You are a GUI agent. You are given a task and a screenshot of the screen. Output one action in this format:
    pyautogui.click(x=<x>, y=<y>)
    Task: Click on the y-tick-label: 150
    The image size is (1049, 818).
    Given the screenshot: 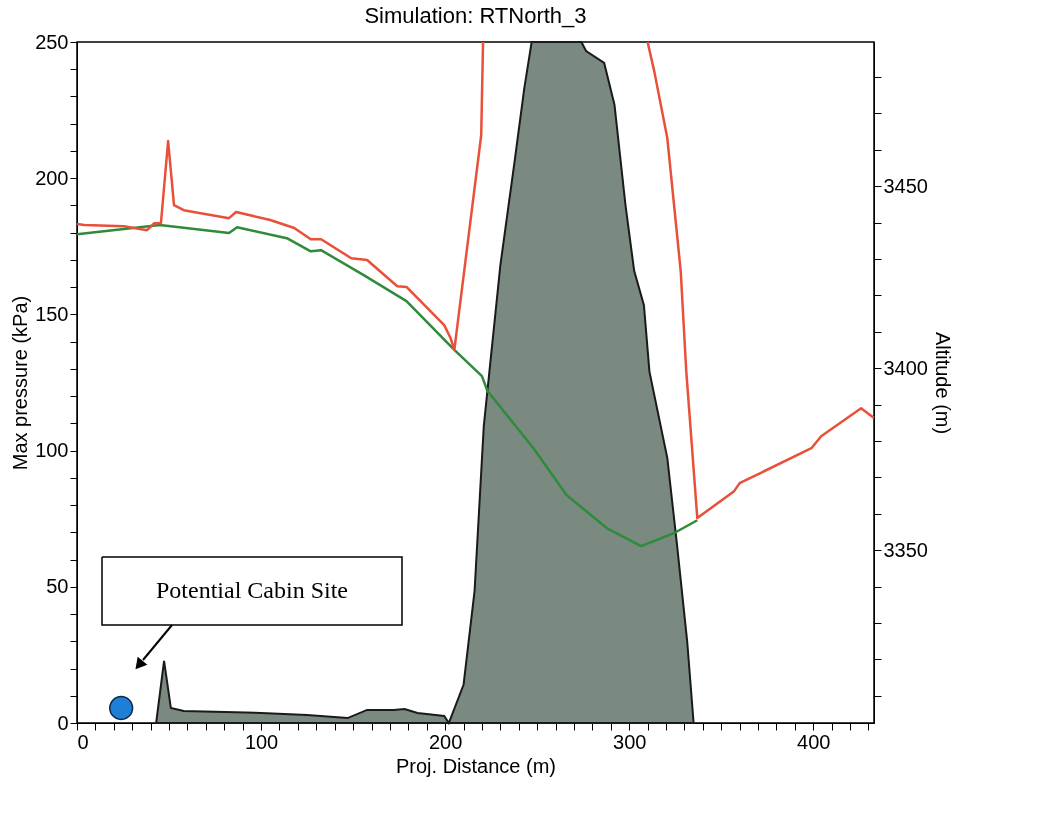 What is the action you would take?
    pyautogui.click(x=52, y=313)
    